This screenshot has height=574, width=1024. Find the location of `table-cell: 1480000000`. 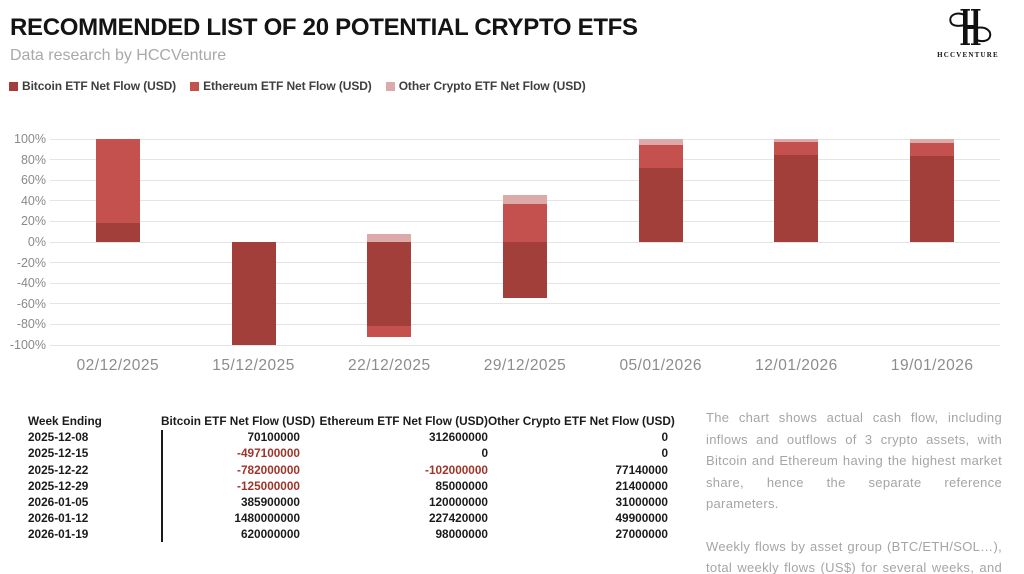

table-cell: 1480000000 is located at coordinates (267, 518).